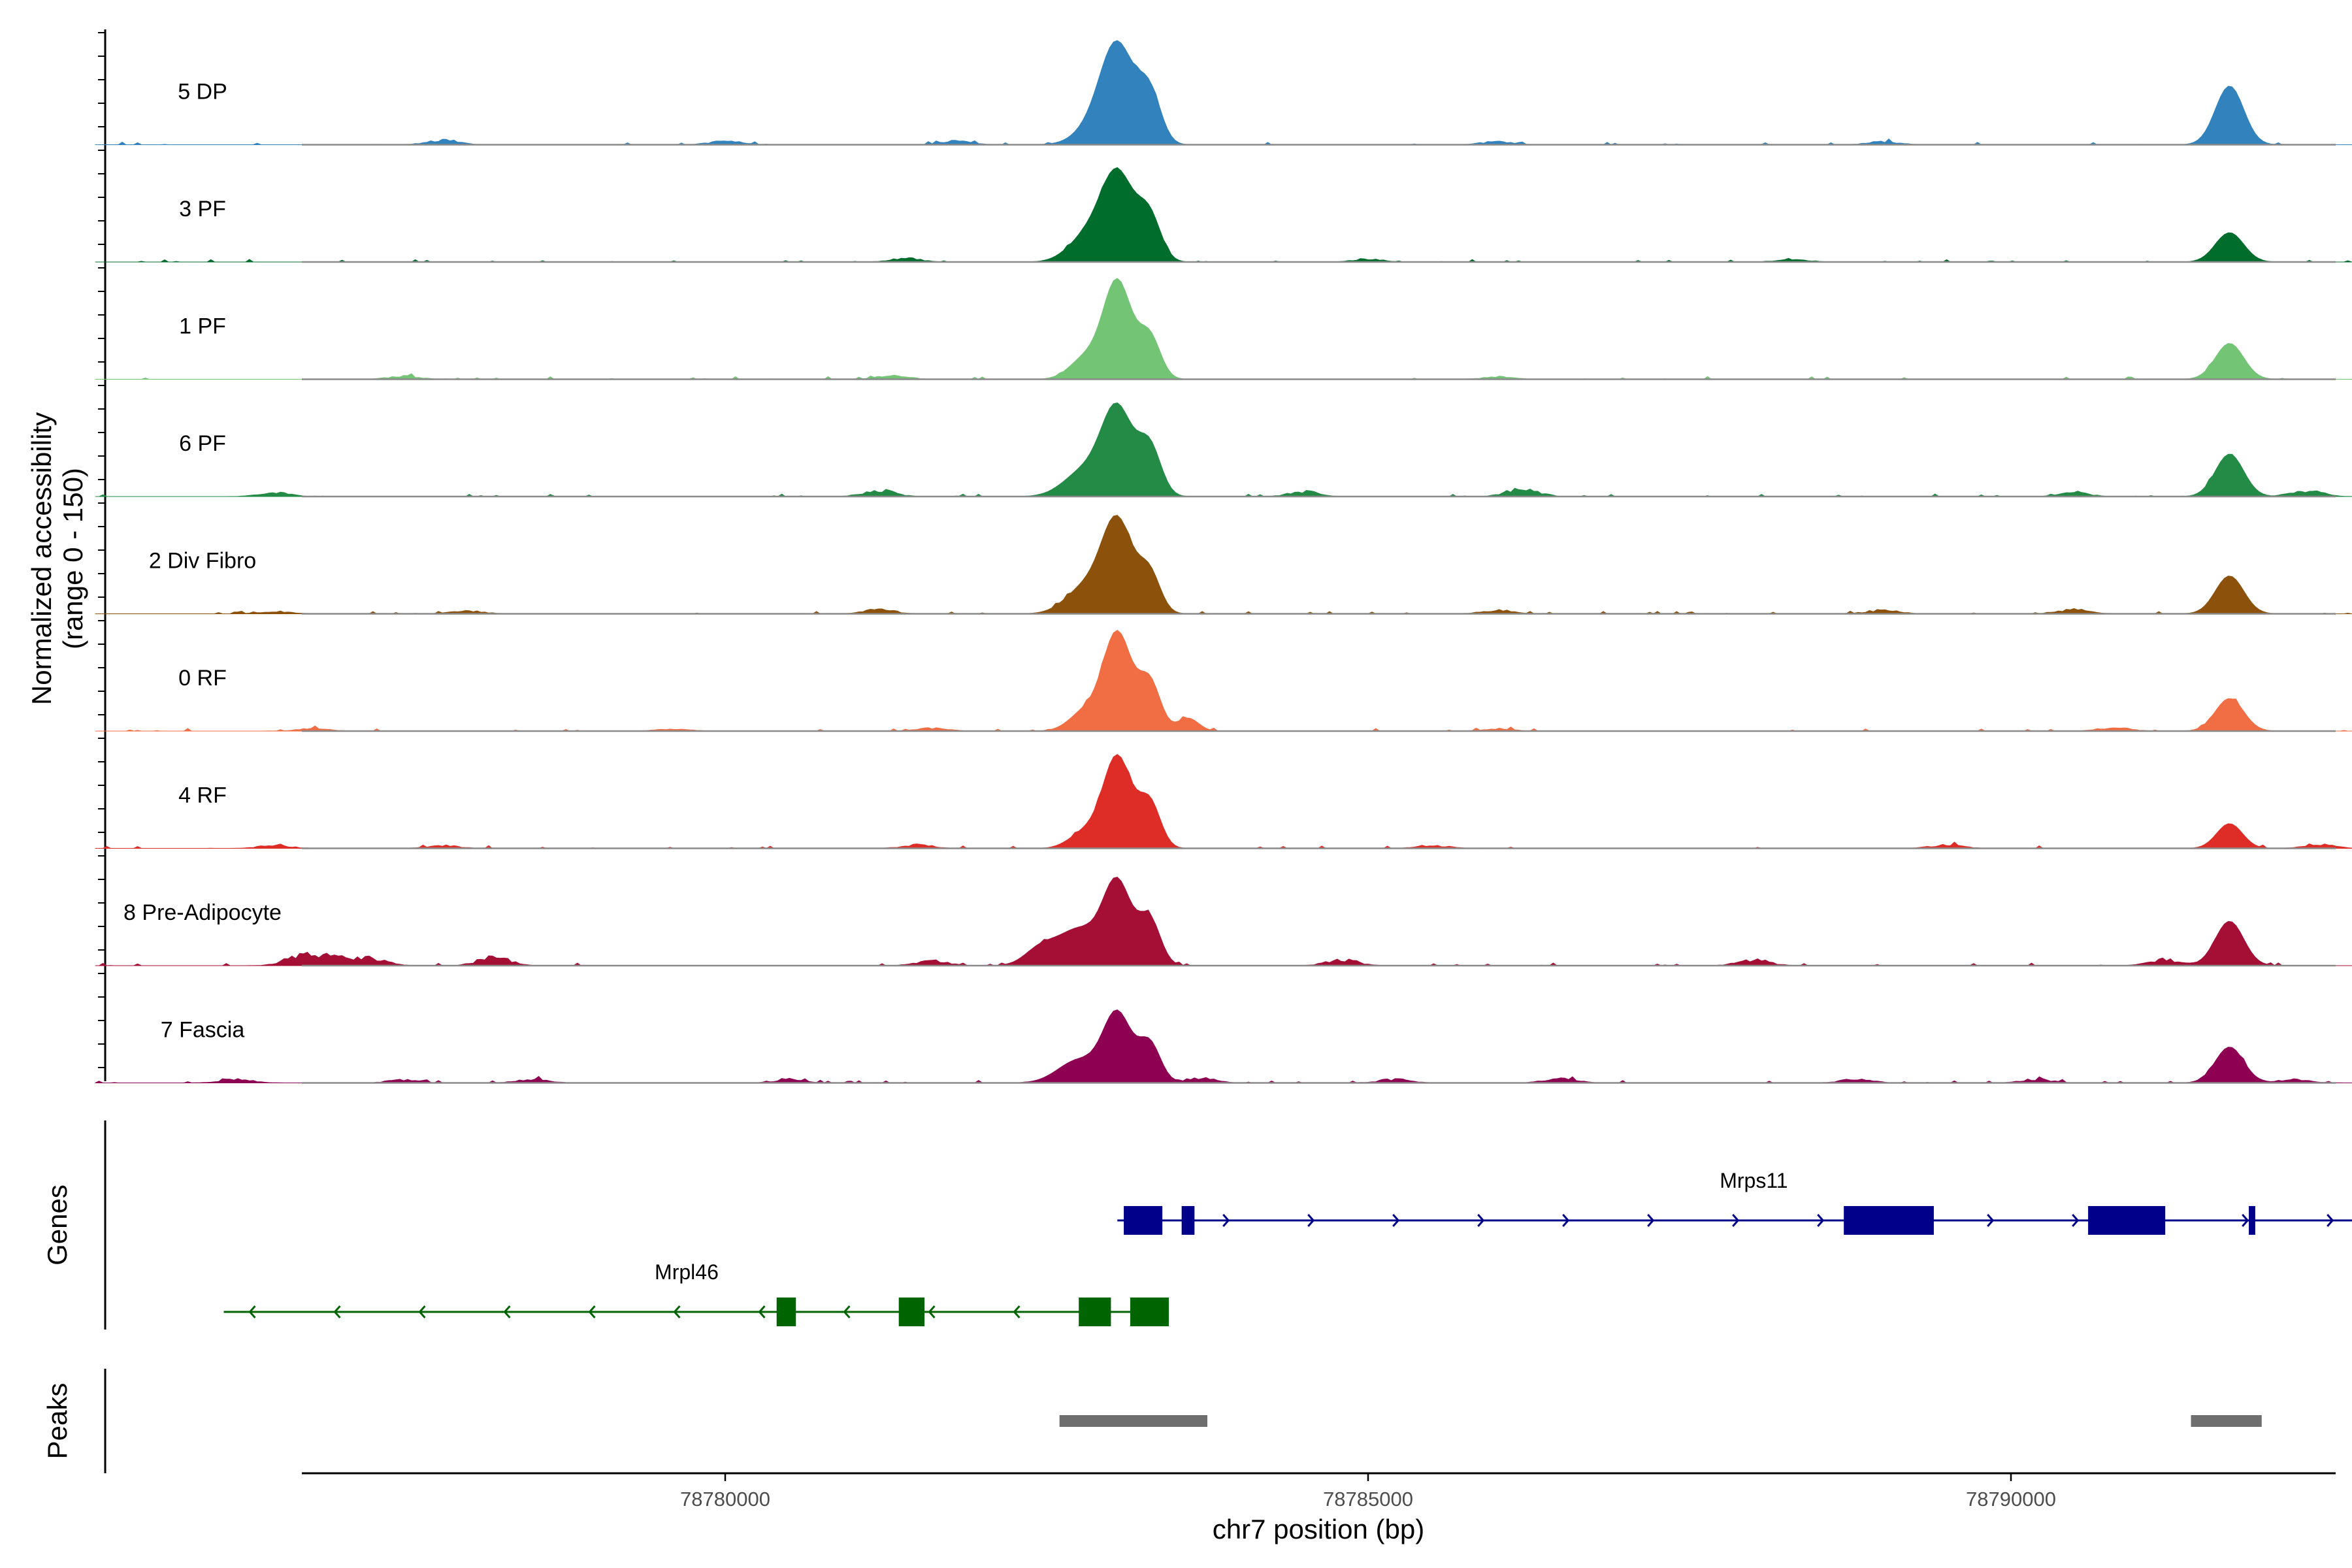  What do you see at coordinates (696, 1293) in the screenshot?
I see `gene-mrpl46: Mrpl46` at bounding box center [696, 1293].